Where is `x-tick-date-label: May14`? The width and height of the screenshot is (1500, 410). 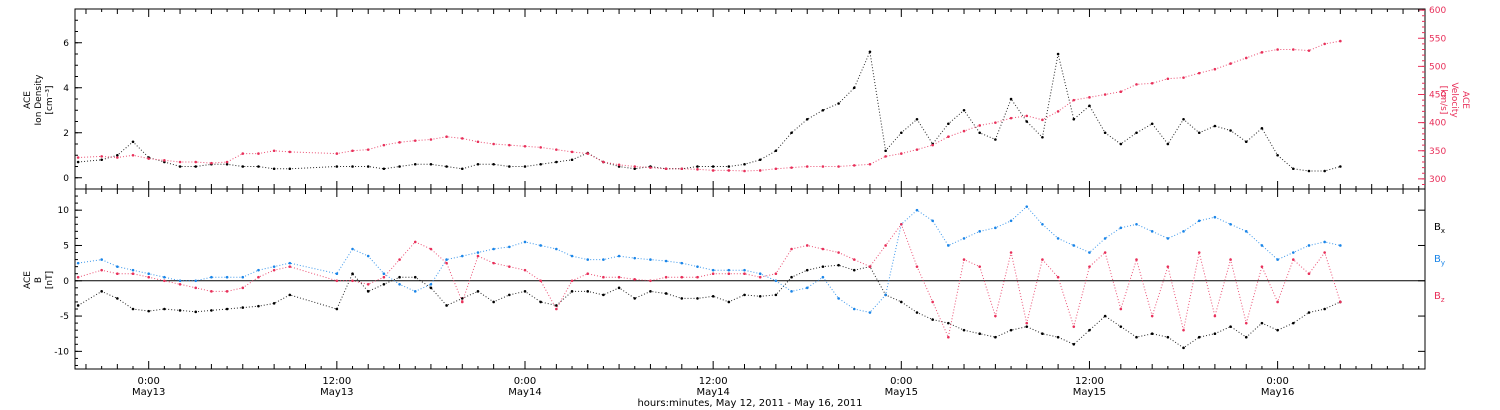
x-tick-date-label: May14 is located at coordinates (524, 392).